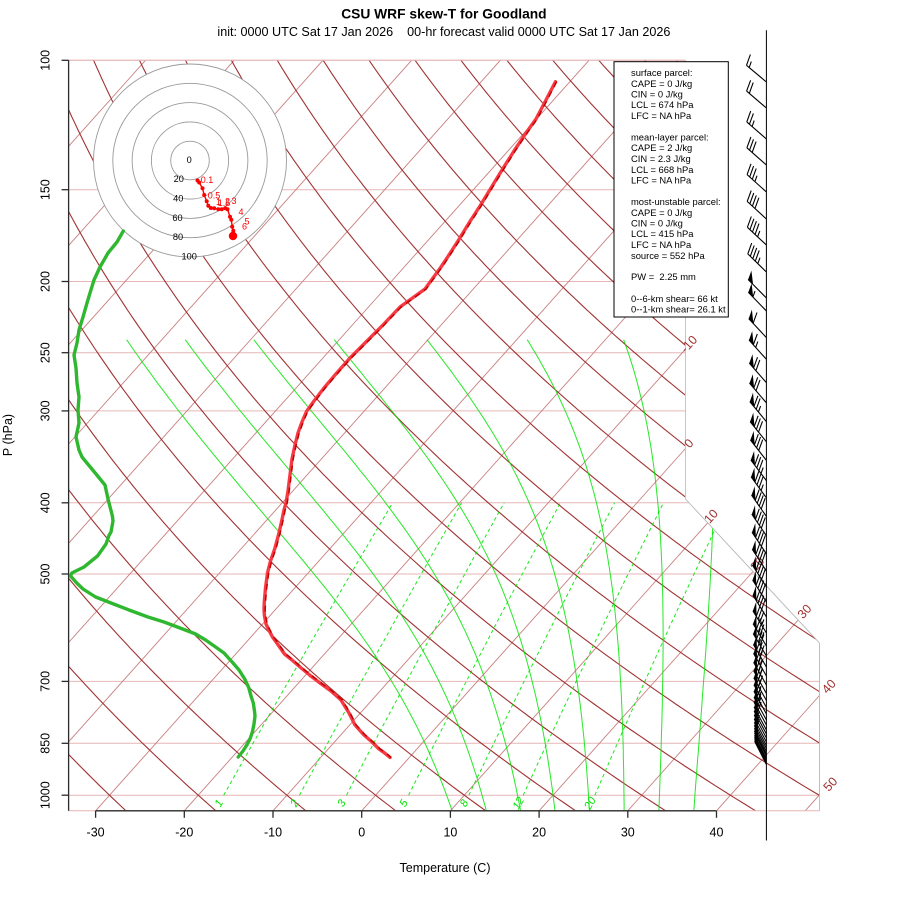 Image resolution: width=900 pixels, height=905 pixels. Describe the element at coordinates (178, 237) in the screenshot. I see `svg-text: 80` at that location.